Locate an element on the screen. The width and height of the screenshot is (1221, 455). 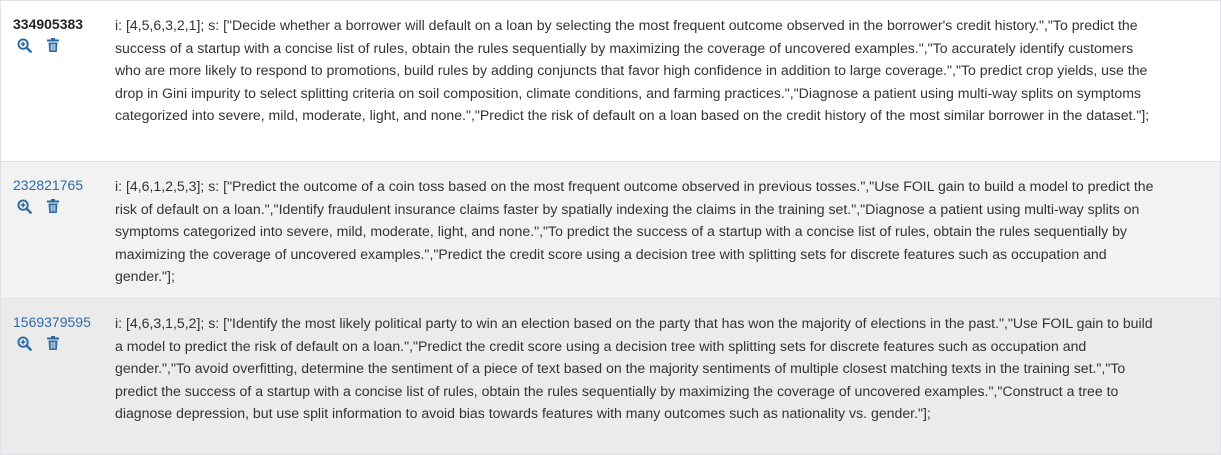
record-id-column: 334905383 is located at coordinates (58, 81).